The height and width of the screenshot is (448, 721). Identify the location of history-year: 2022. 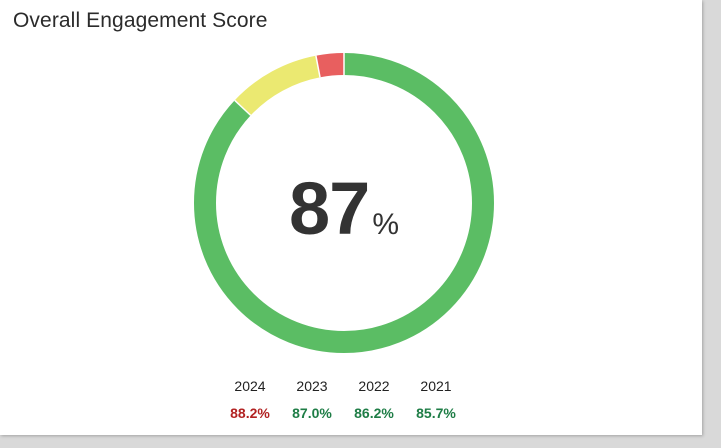
(374, 386).